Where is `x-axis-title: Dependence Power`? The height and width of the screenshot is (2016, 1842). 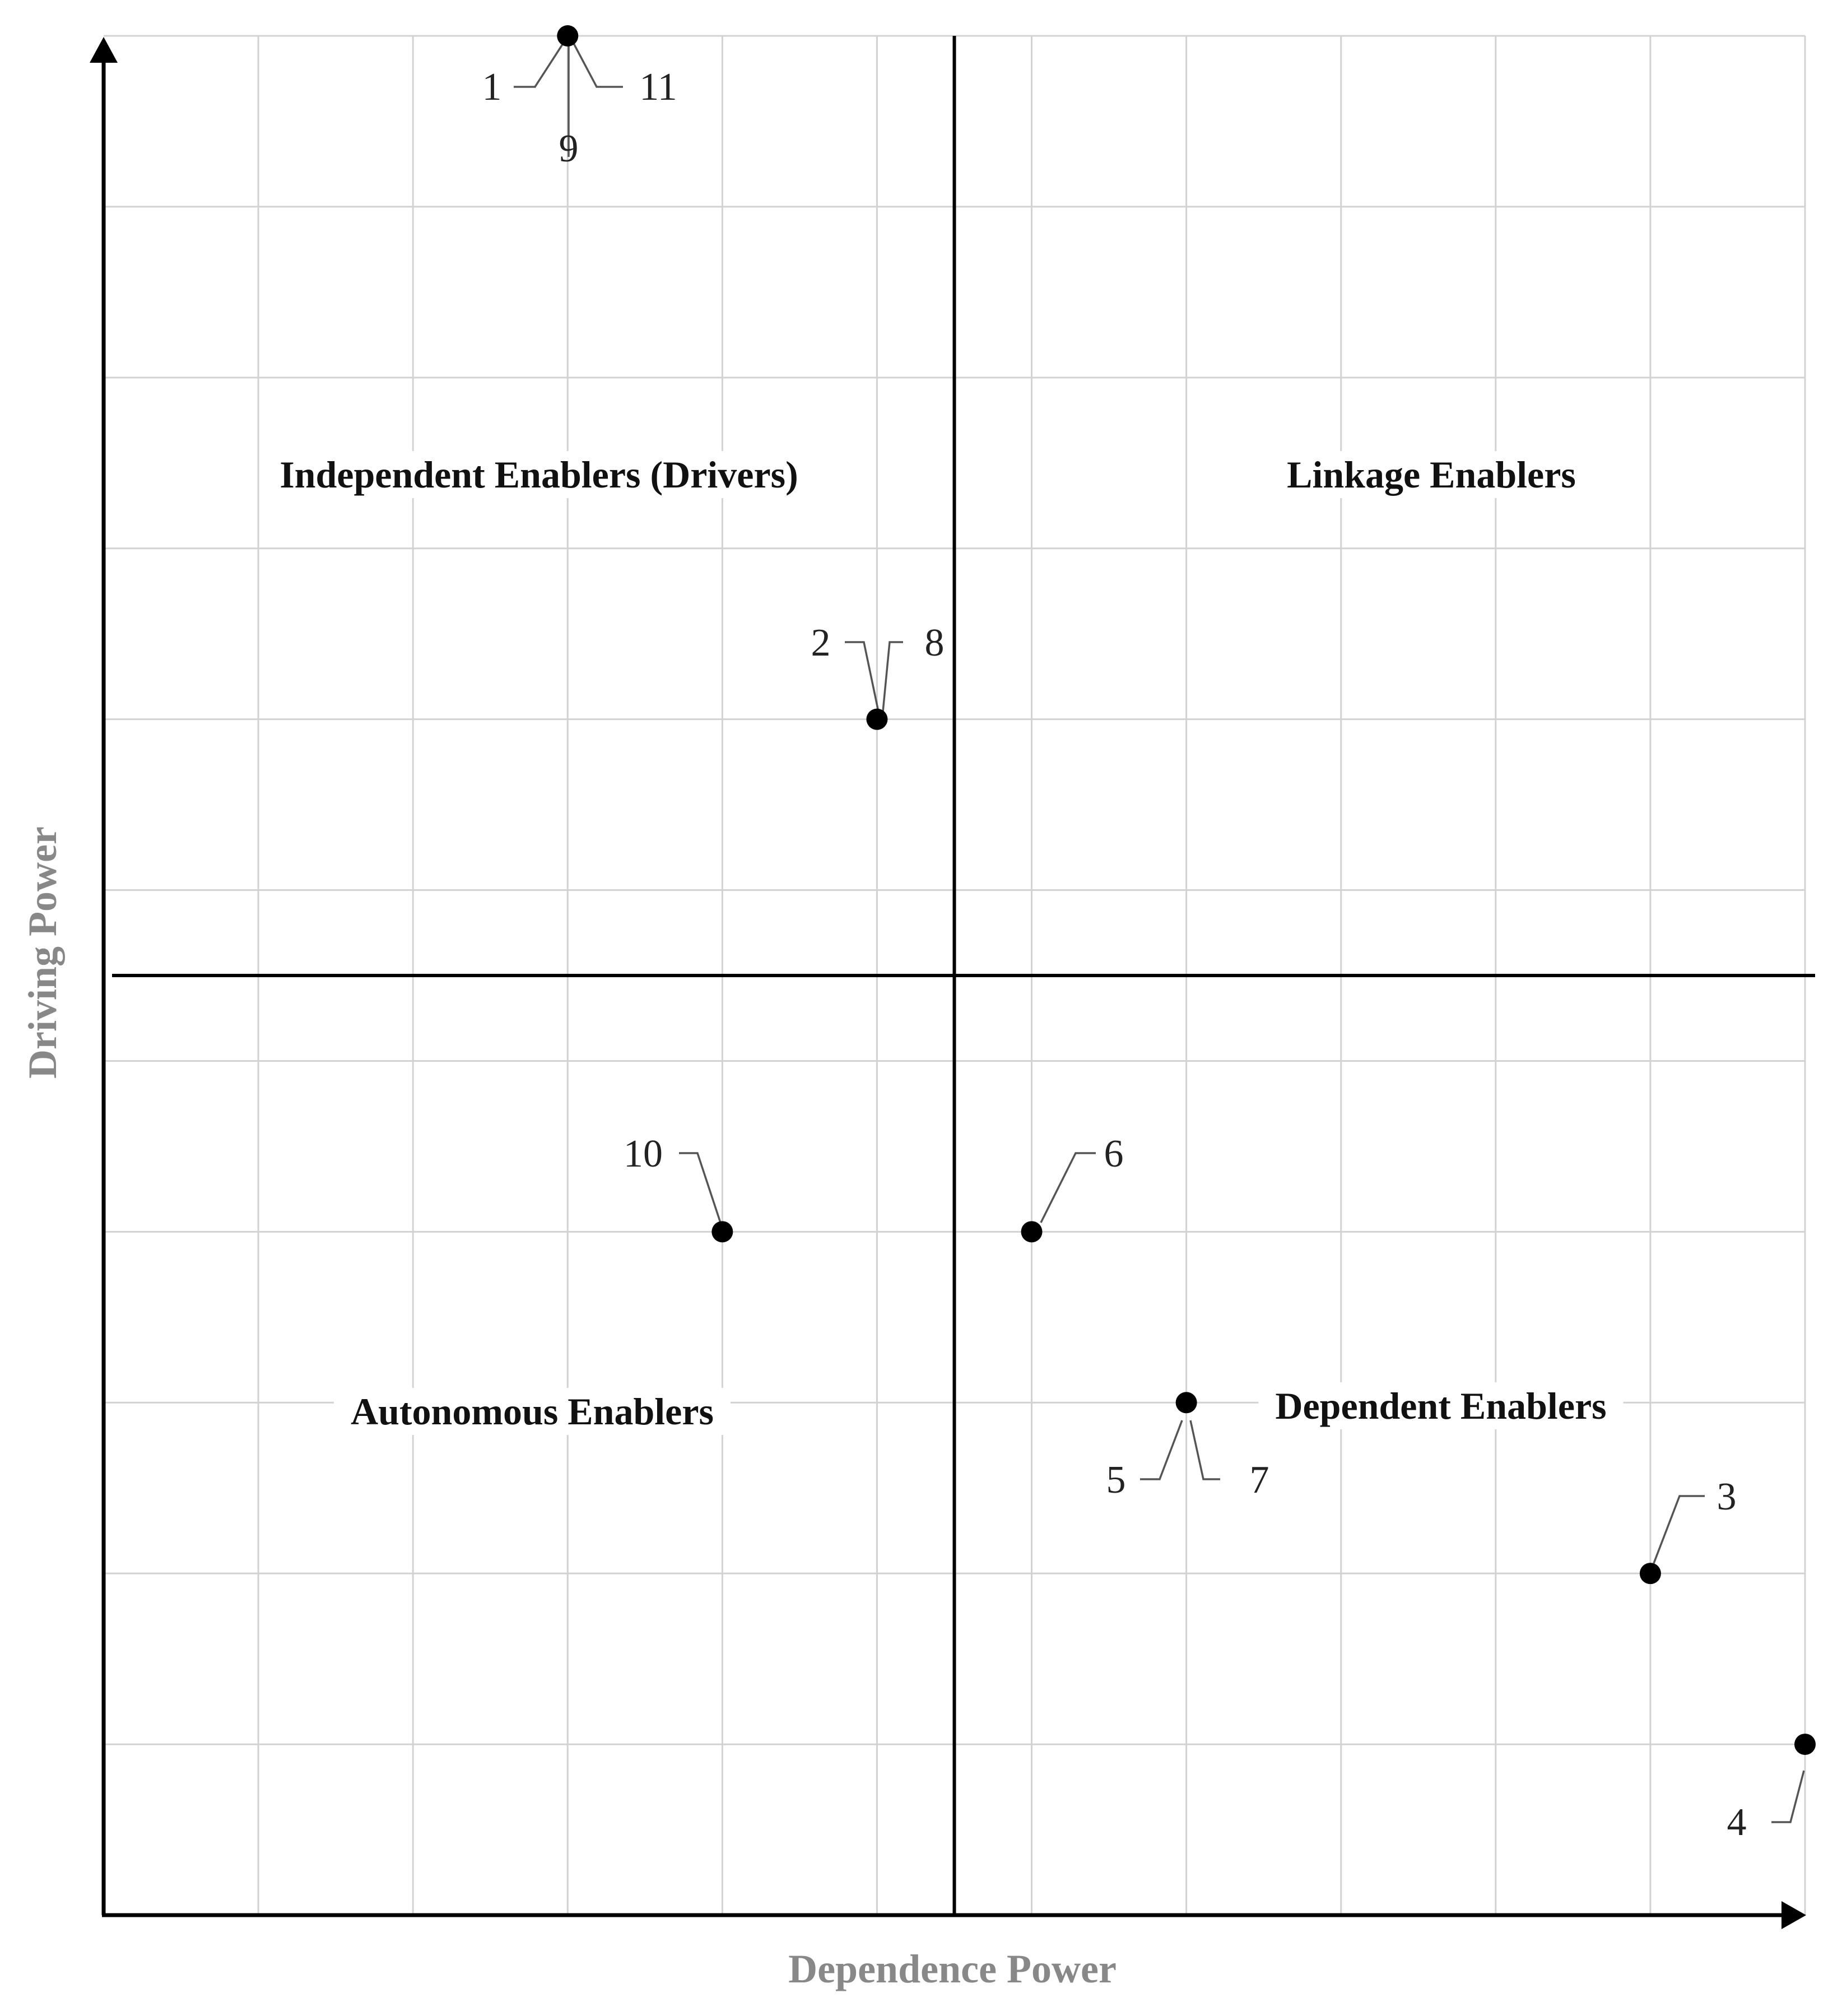 x-axis-title: Dependence Power is located at coordinates (952, 1969).